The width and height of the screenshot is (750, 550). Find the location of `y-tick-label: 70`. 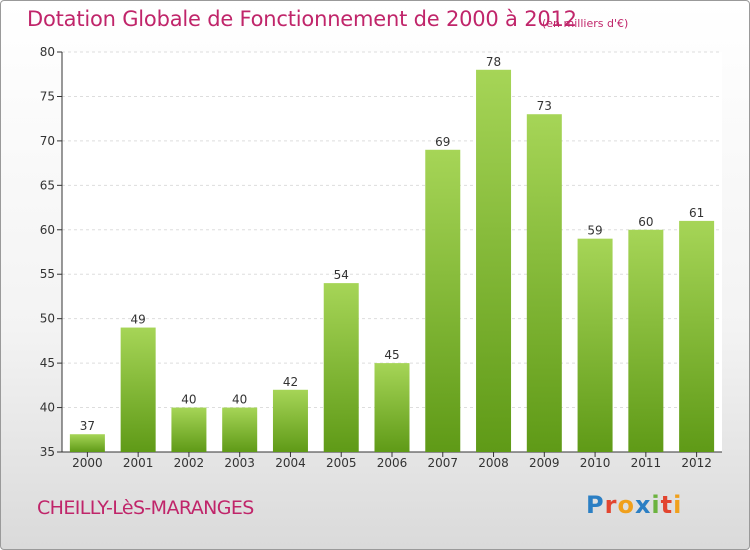

y-tick-label: 70 is located at coordinates (47, 141).